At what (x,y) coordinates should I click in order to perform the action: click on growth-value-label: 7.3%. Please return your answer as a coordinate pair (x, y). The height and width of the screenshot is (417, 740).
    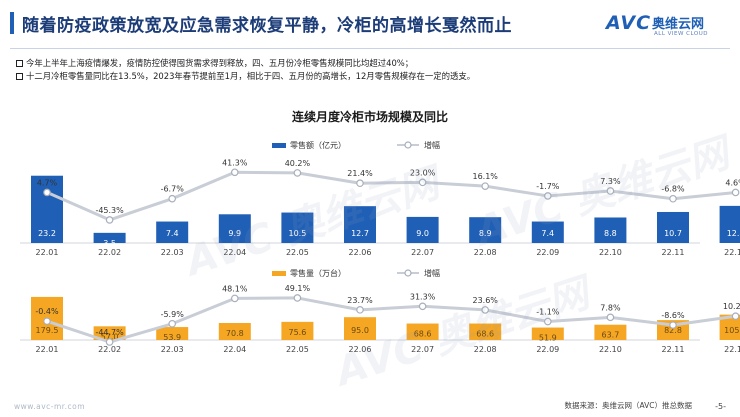
    Looking at the image, I should click on (610, 181).